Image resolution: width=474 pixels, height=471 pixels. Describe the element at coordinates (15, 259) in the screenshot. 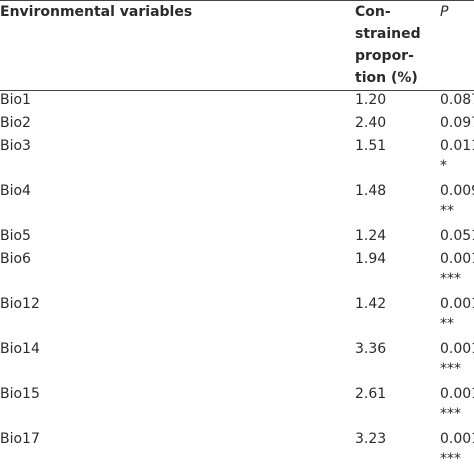

I see `variable-cell: Bio6` at that location.